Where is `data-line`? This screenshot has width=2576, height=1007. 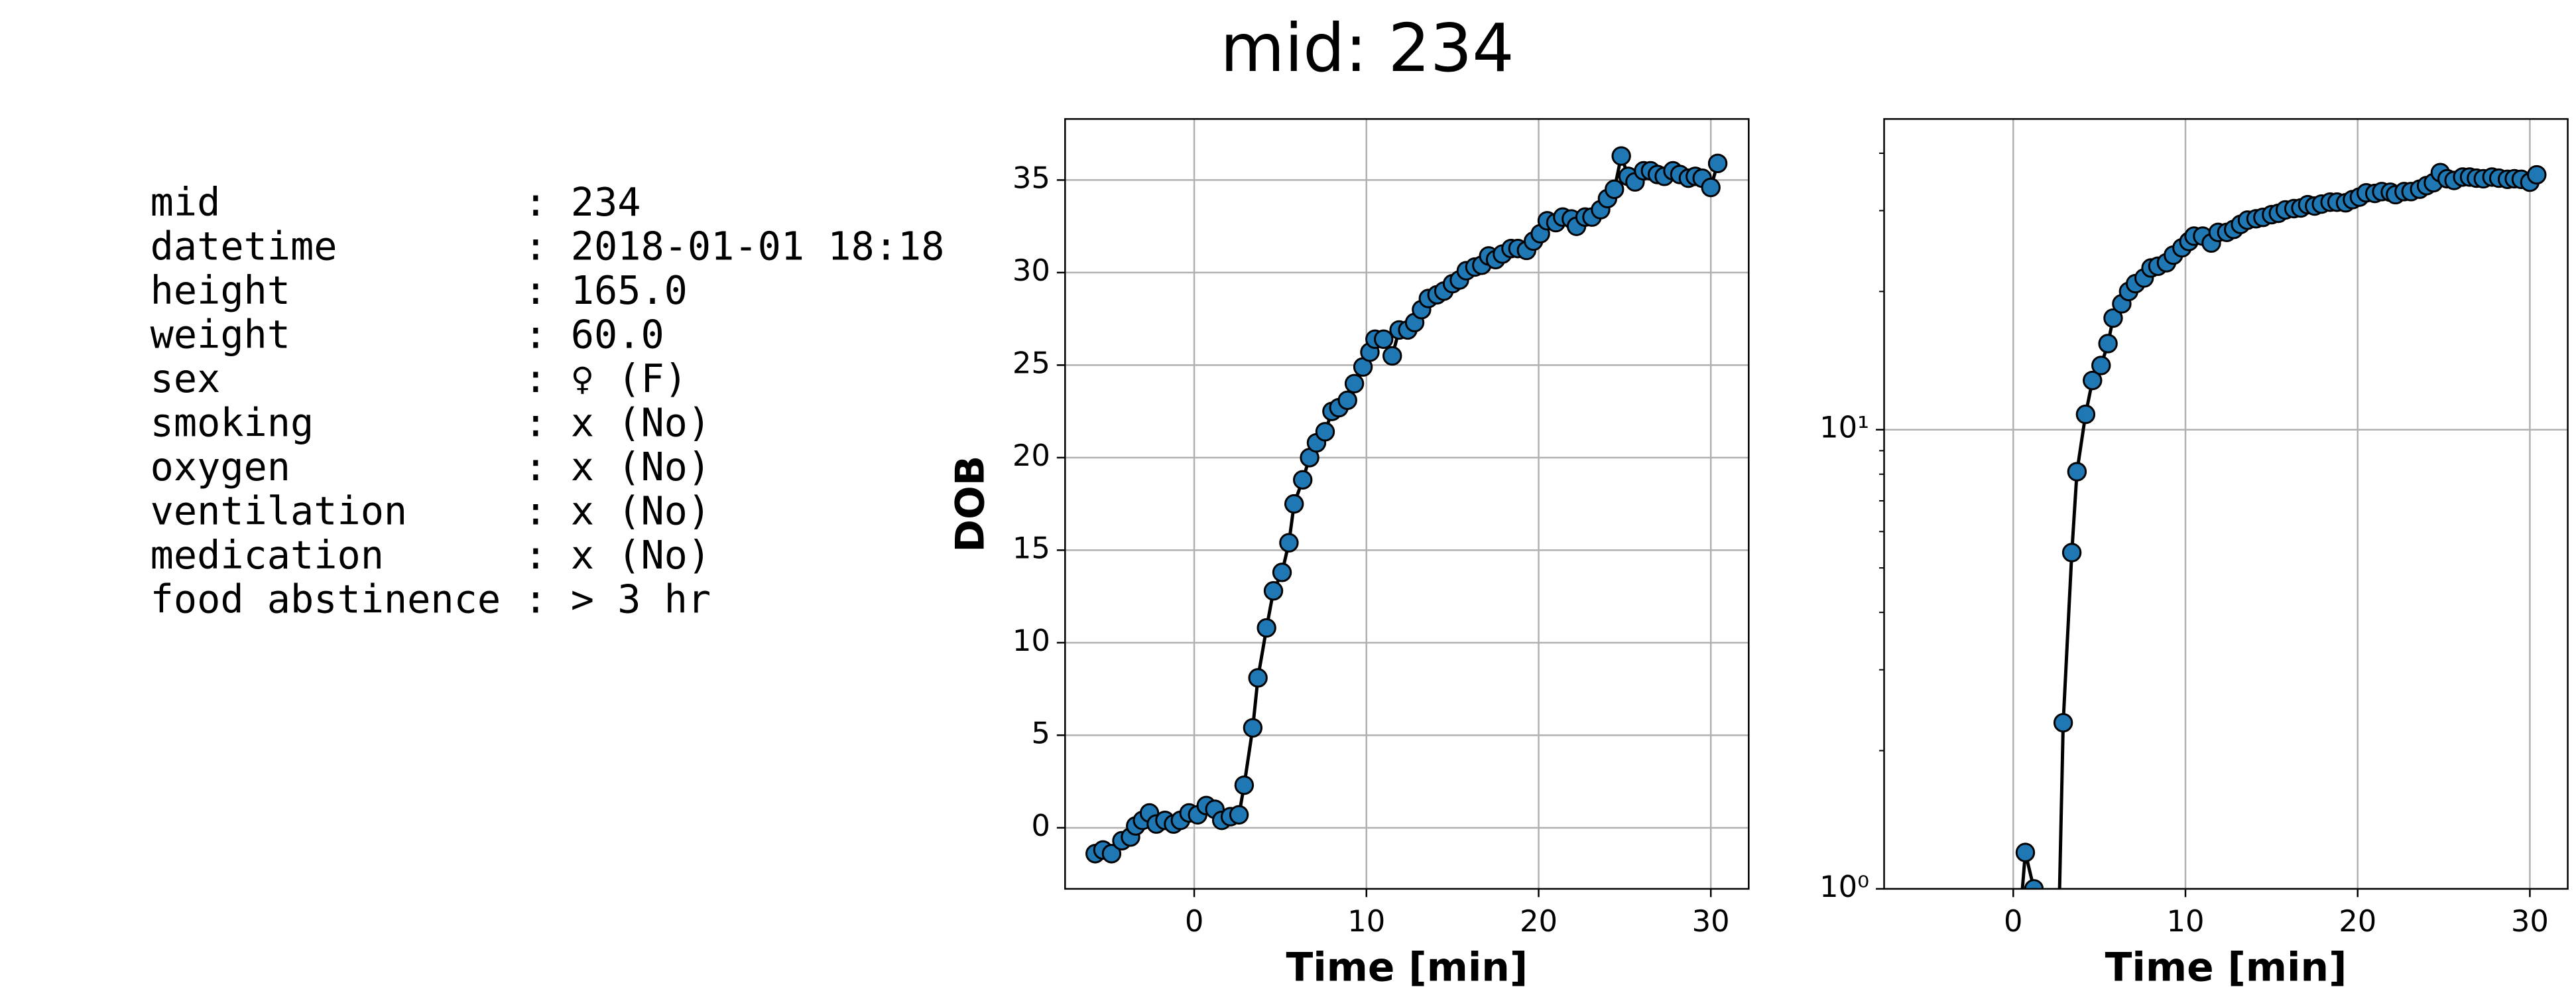 data-line is located at coordinates (2279, 529).